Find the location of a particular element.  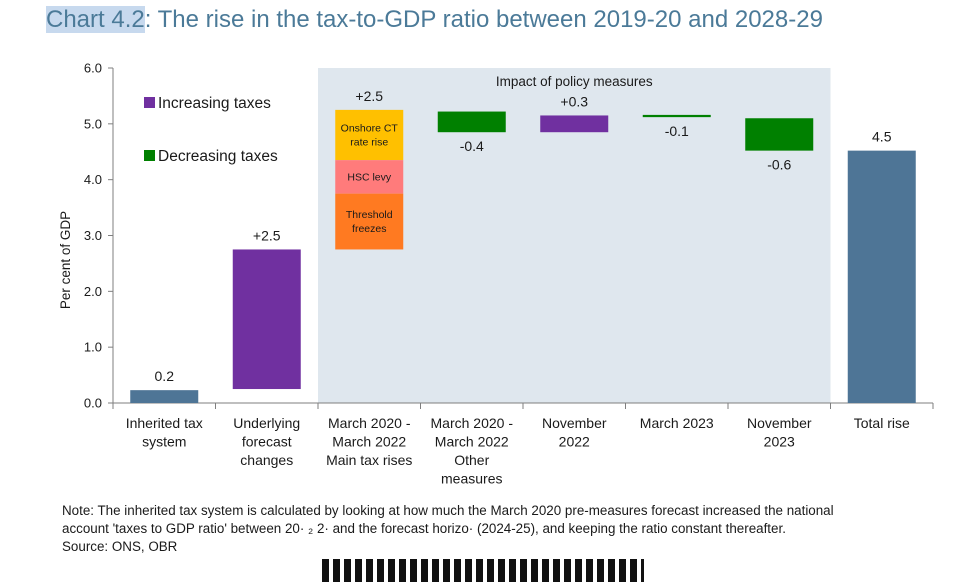

x-category-label: Main tax rises is located at coordinates (369, 460).